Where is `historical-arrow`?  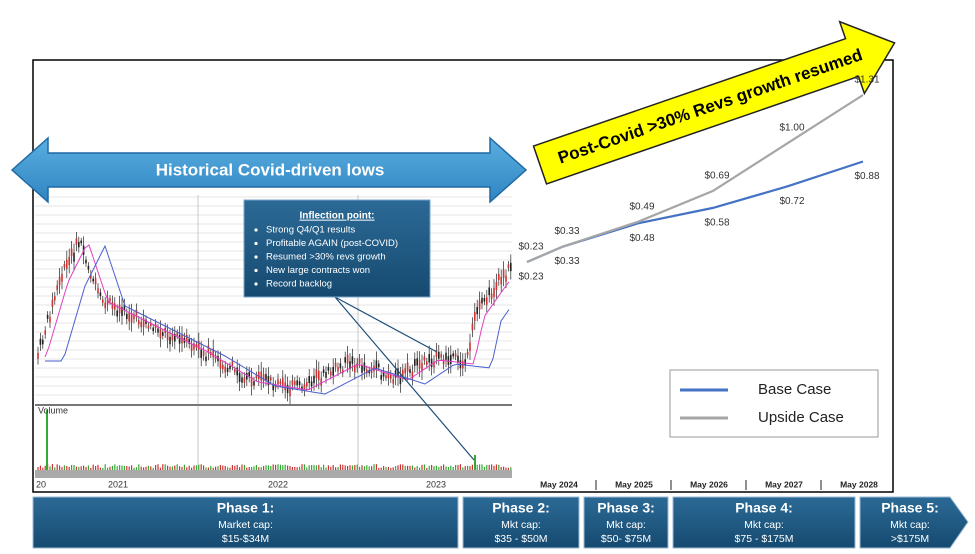 historical-arrow is located at coordinates (269, 170).